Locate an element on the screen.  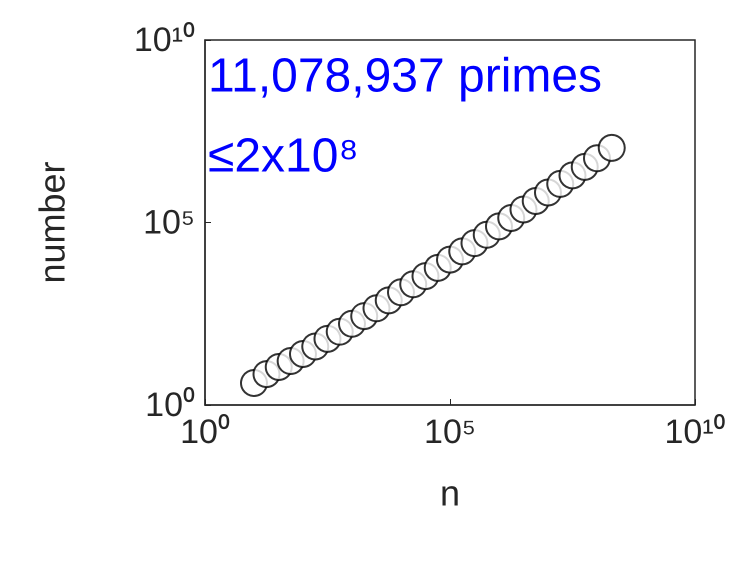
y-axis-title: number is located at coordinates (52, 222).